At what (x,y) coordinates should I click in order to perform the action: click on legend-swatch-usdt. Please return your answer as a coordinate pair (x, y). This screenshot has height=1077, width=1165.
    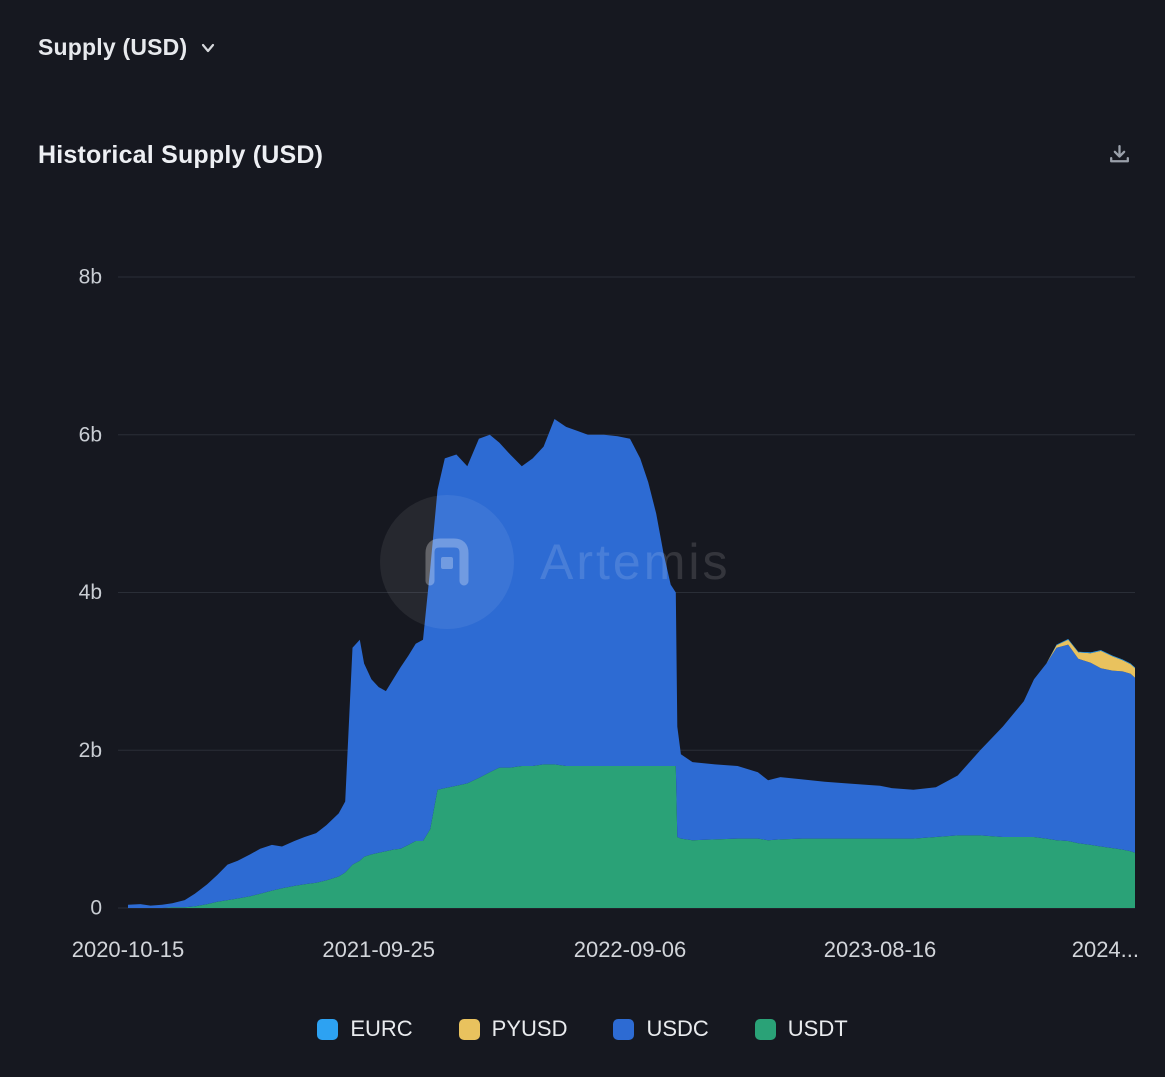
    Looking at the image, I should click on (765, 1029).